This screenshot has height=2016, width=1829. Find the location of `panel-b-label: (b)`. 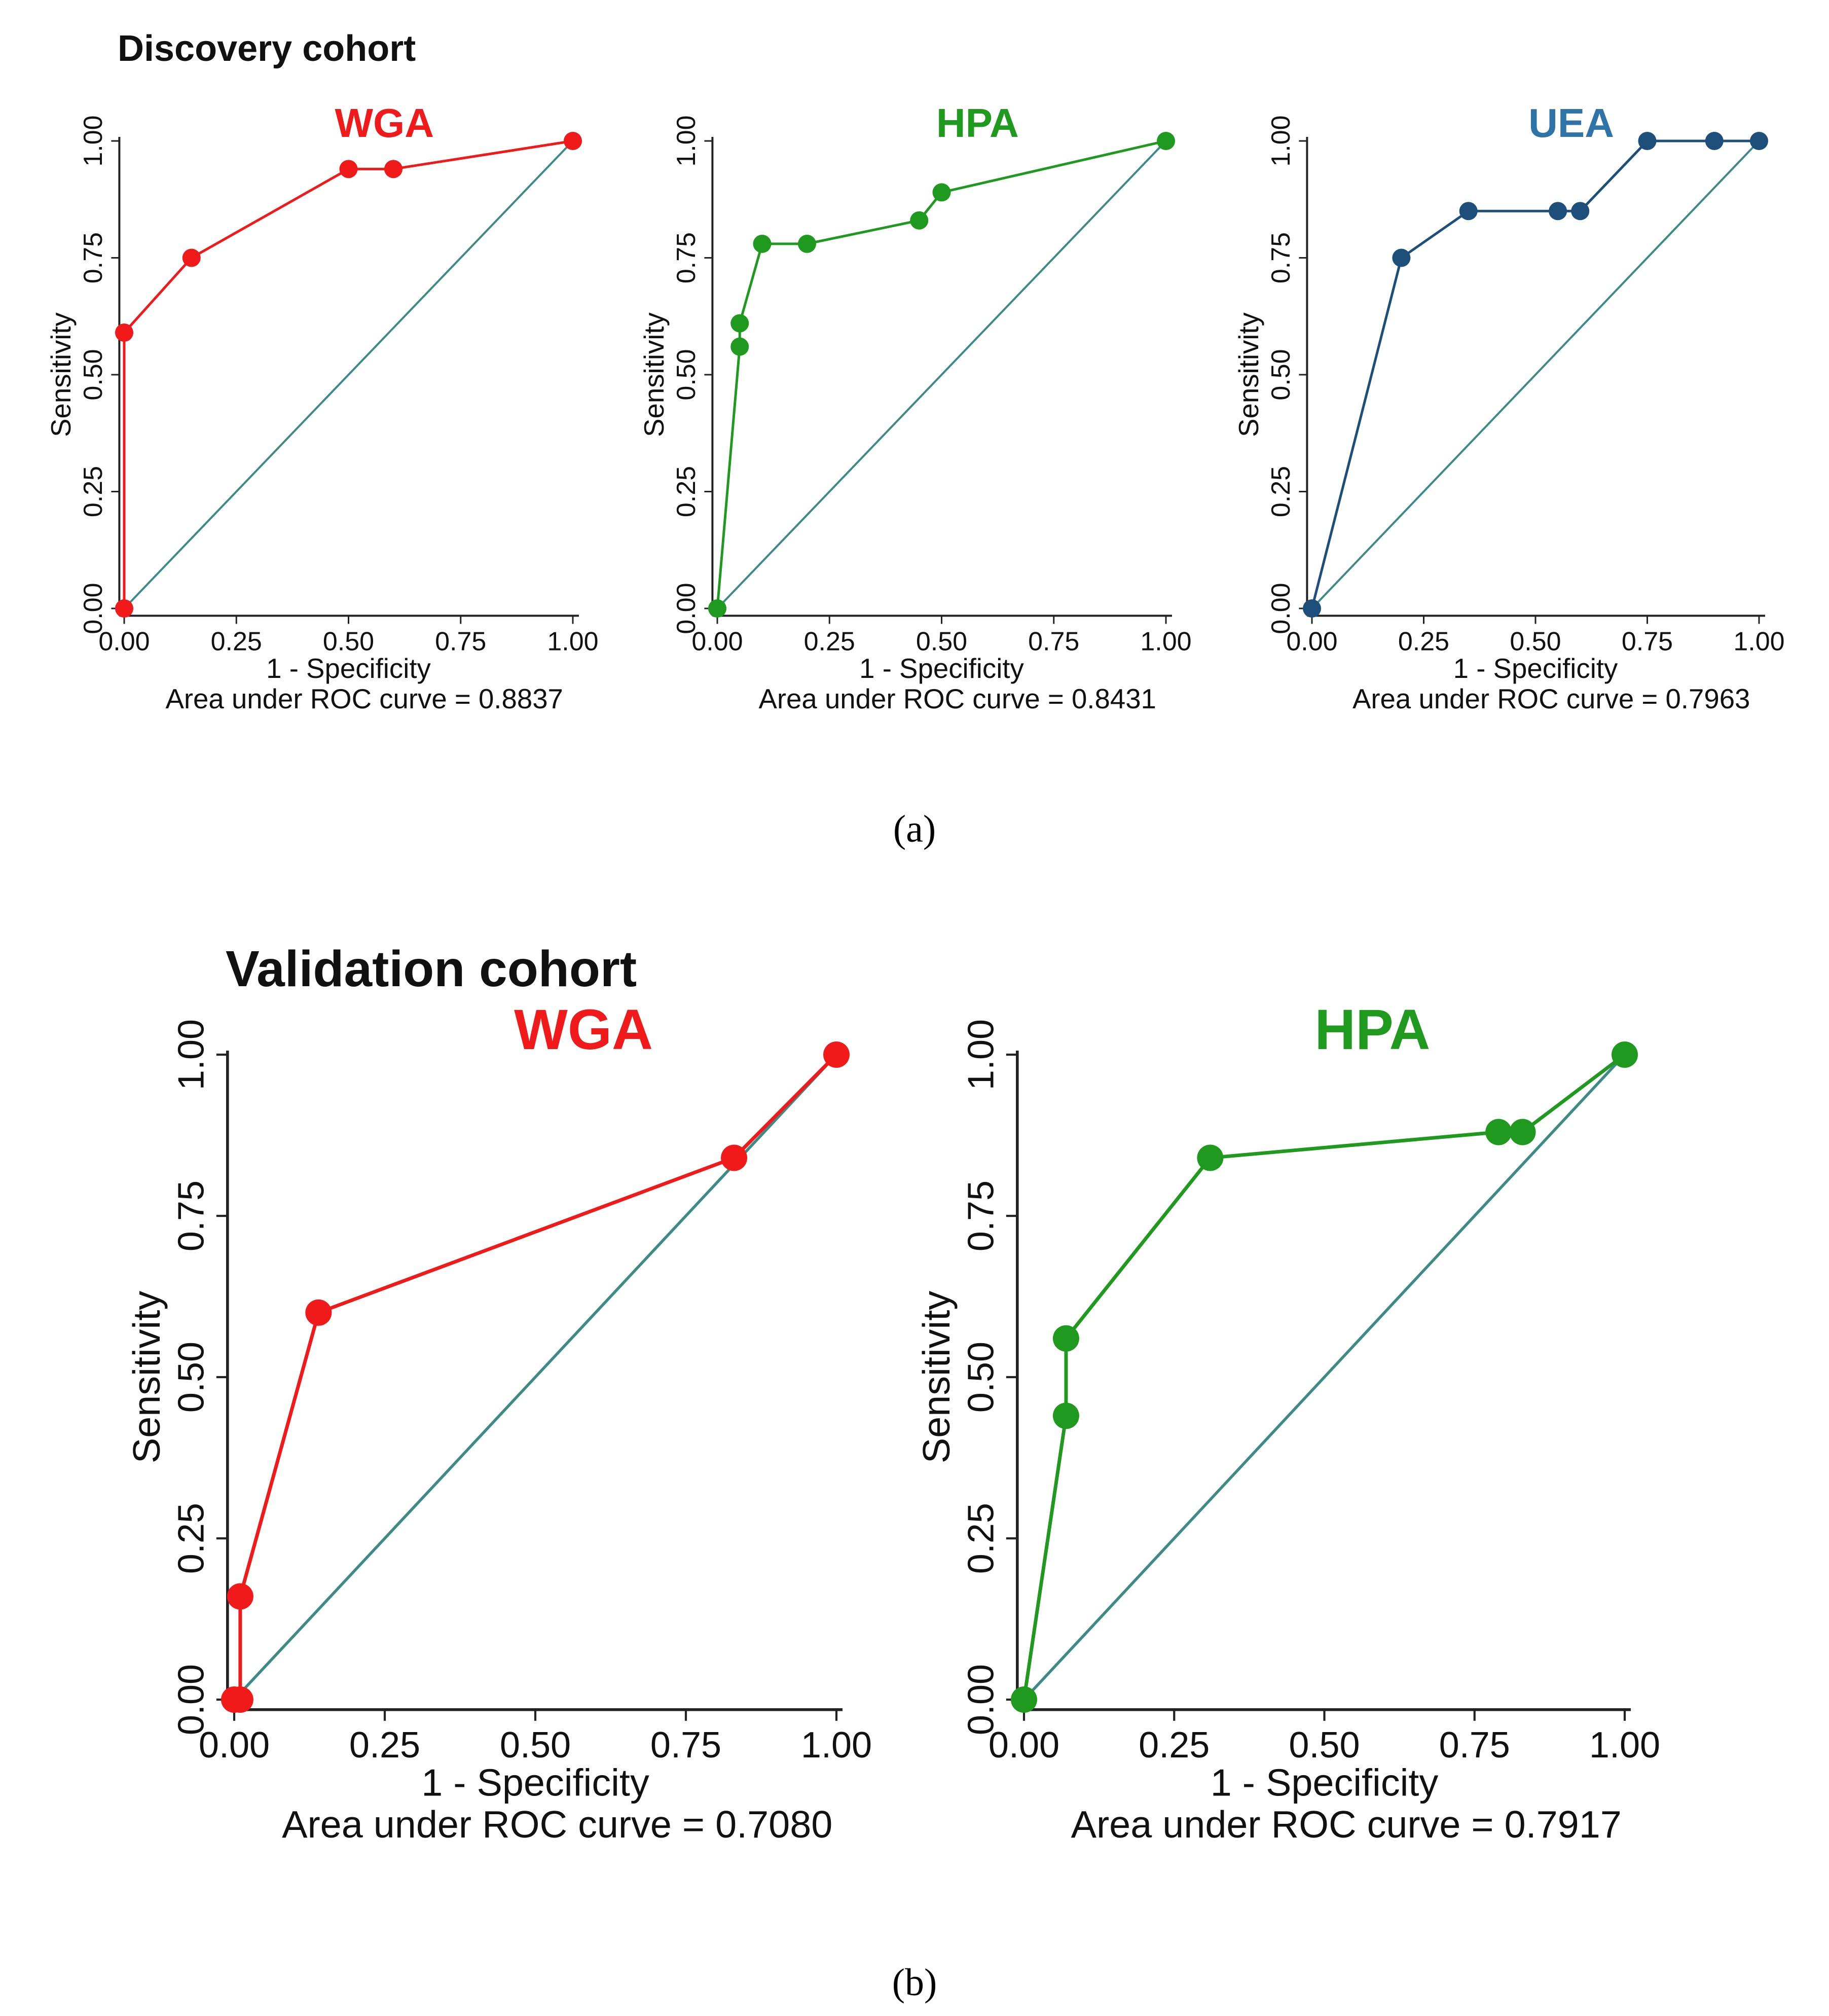

panel-b-label: (b) is located at coordinates (914, 1982).